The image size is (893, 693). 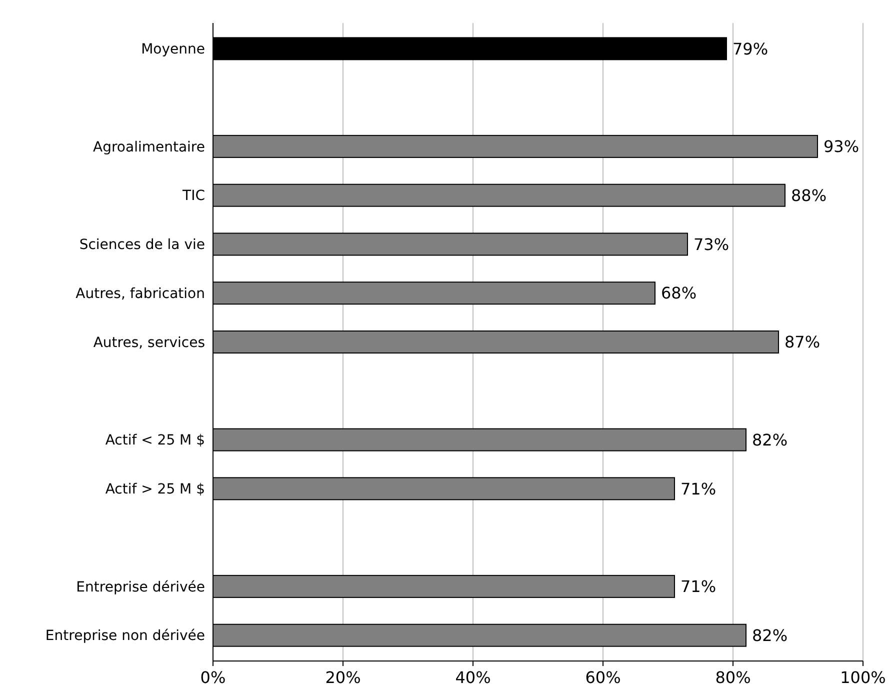 I want to click on x-tick-label: 40%, so click(x=473, y=677).